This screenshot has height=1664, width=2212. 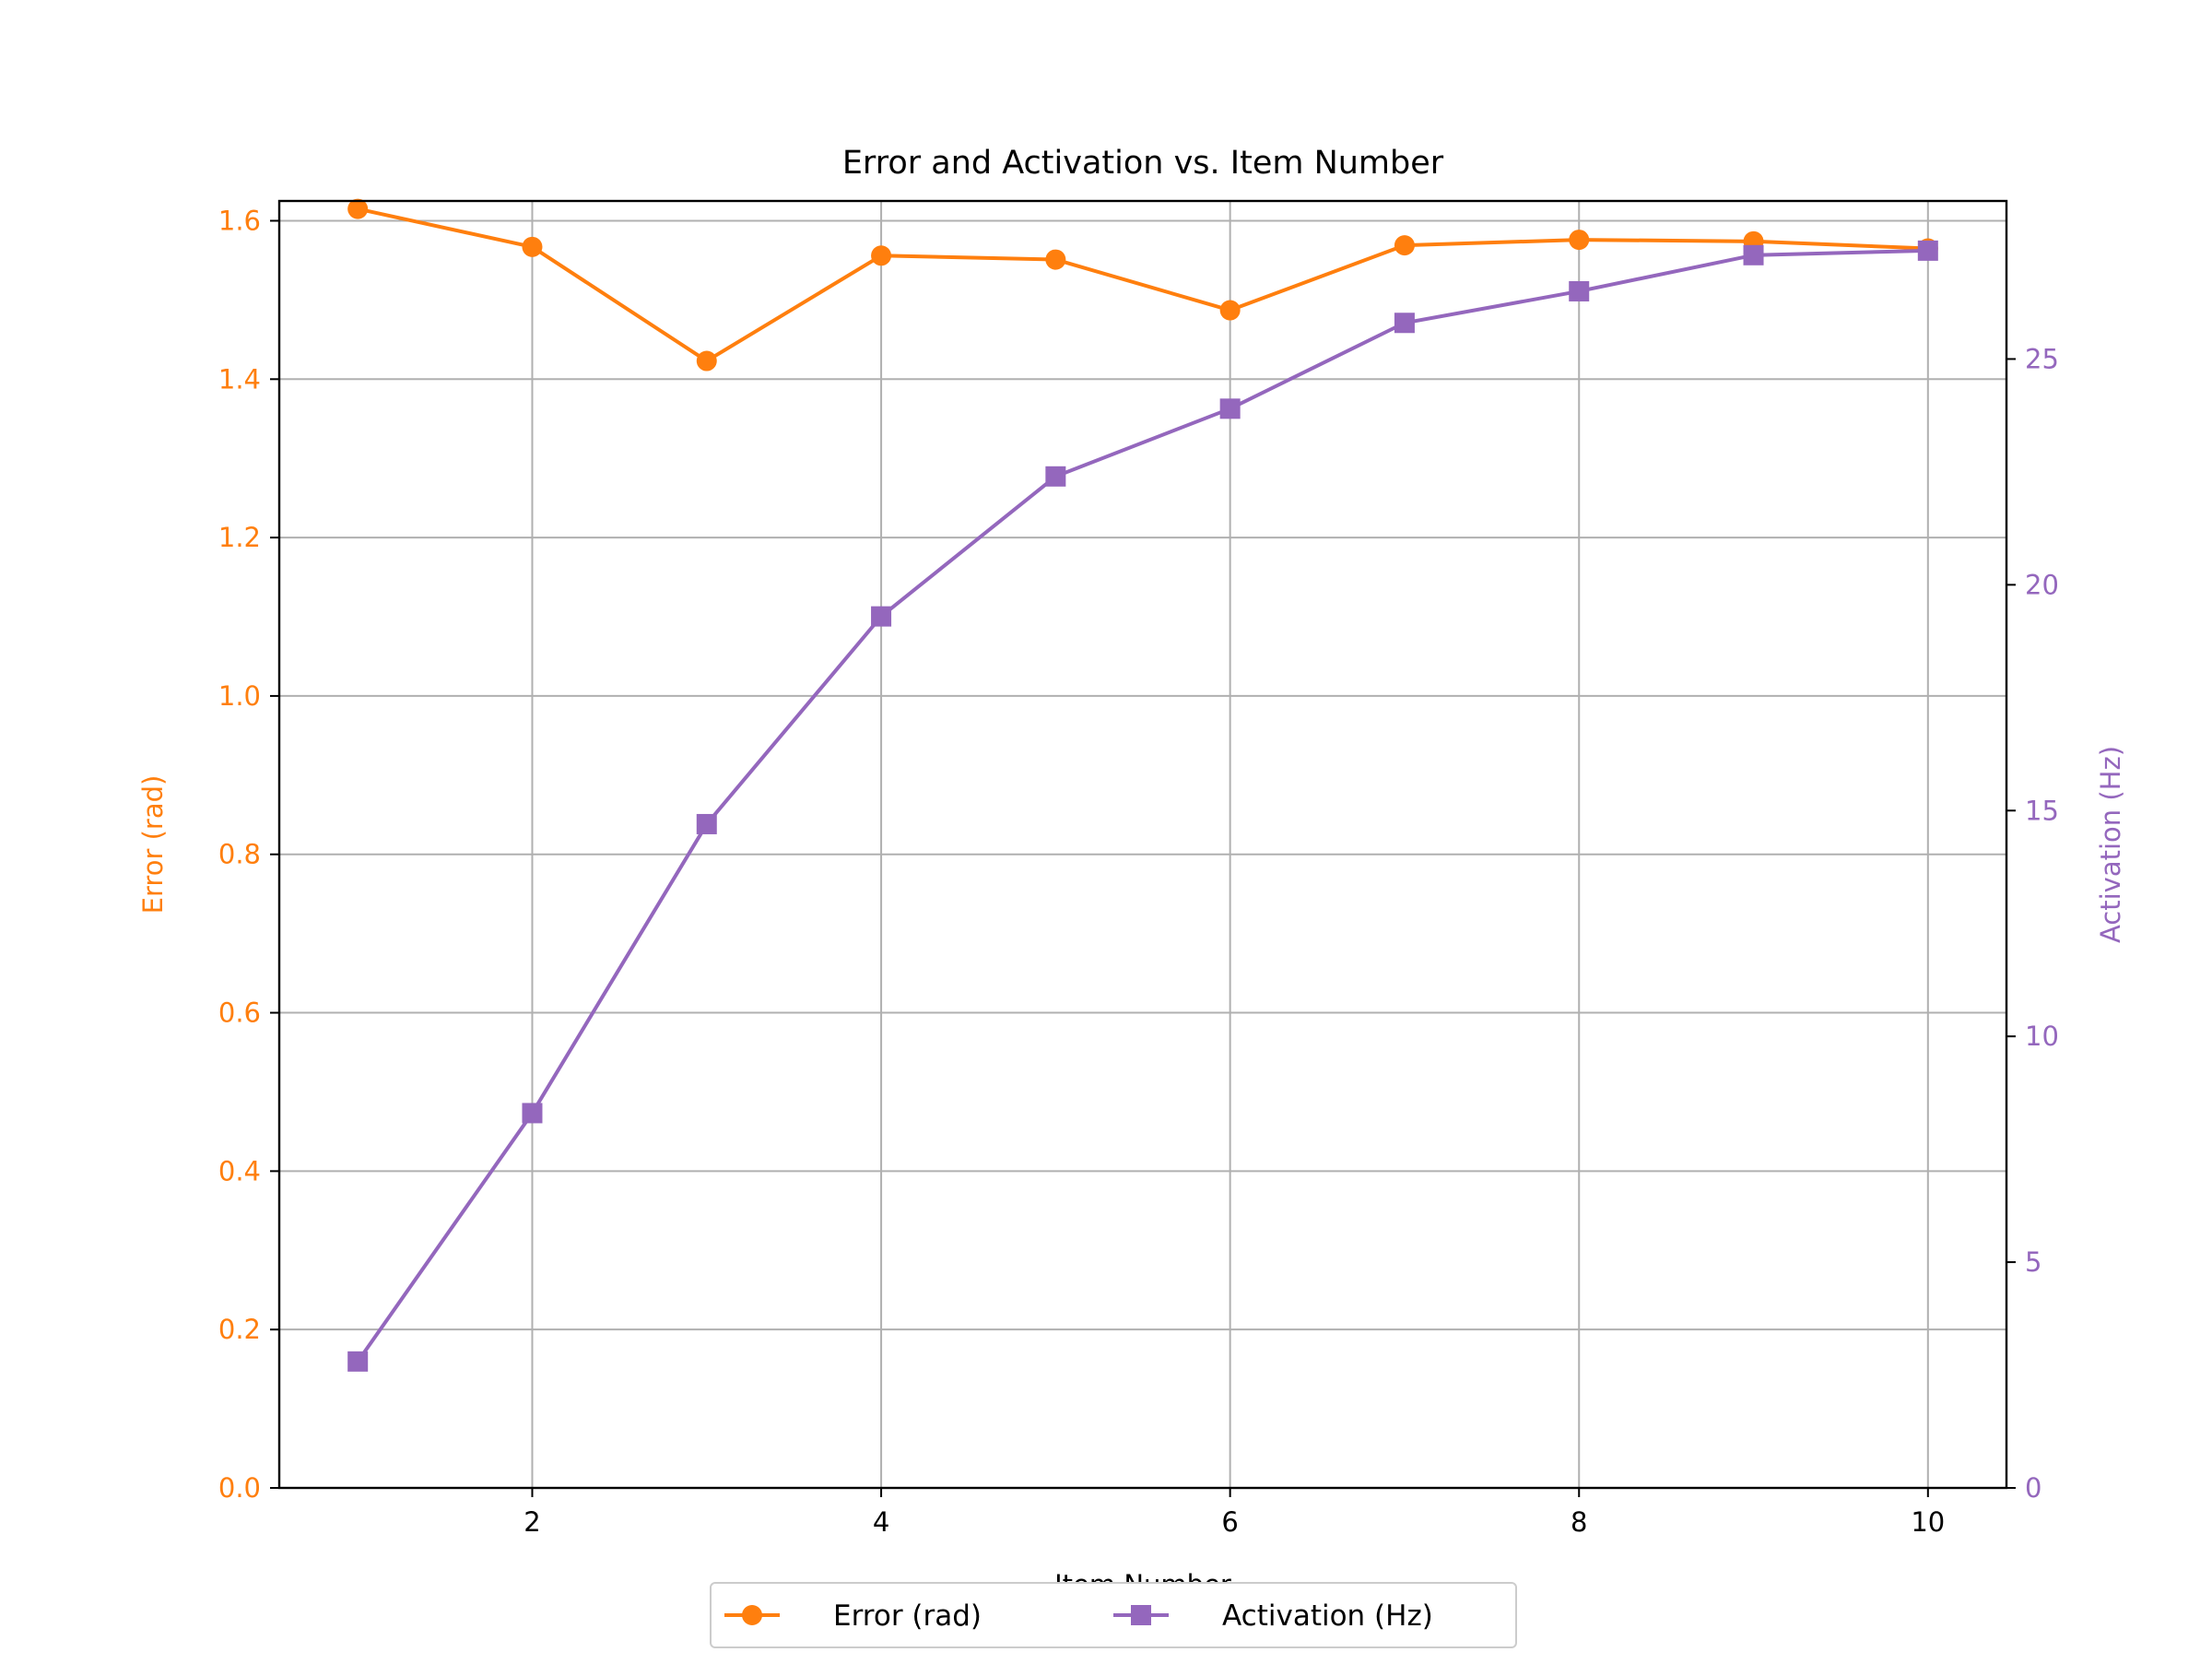 I want to click on x-tick-label: 10, so click(x=1928, y=1522).